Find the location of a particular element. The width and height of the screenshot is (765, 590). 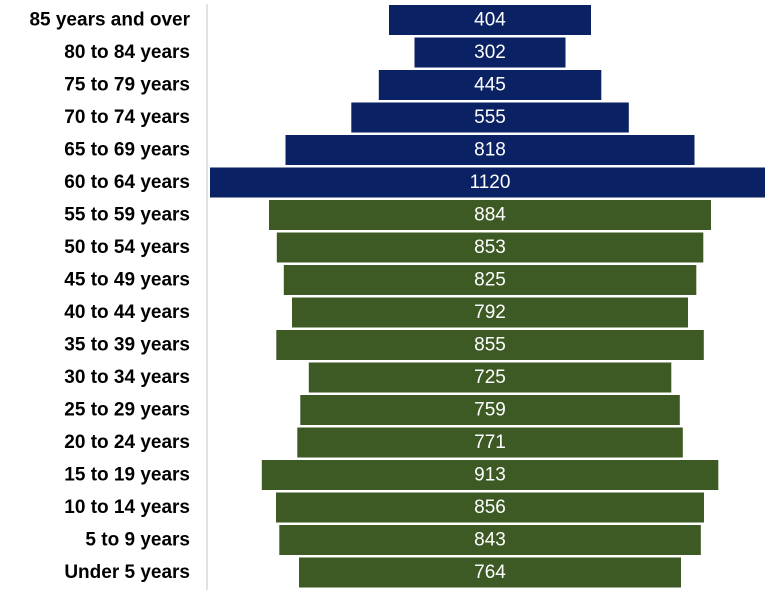

bar-35-to-39-years is located at coordinates (490, 345).